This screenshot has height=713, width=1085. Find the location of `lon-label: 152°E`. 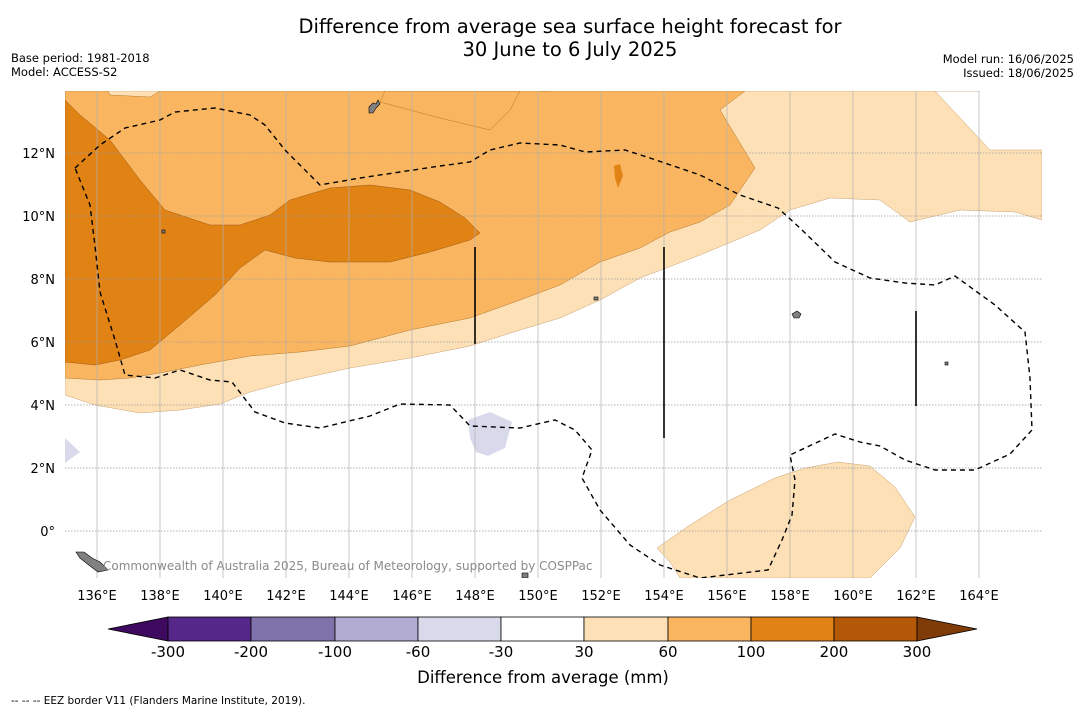

lon-label: 152°E is located at coordinates (601, 596).